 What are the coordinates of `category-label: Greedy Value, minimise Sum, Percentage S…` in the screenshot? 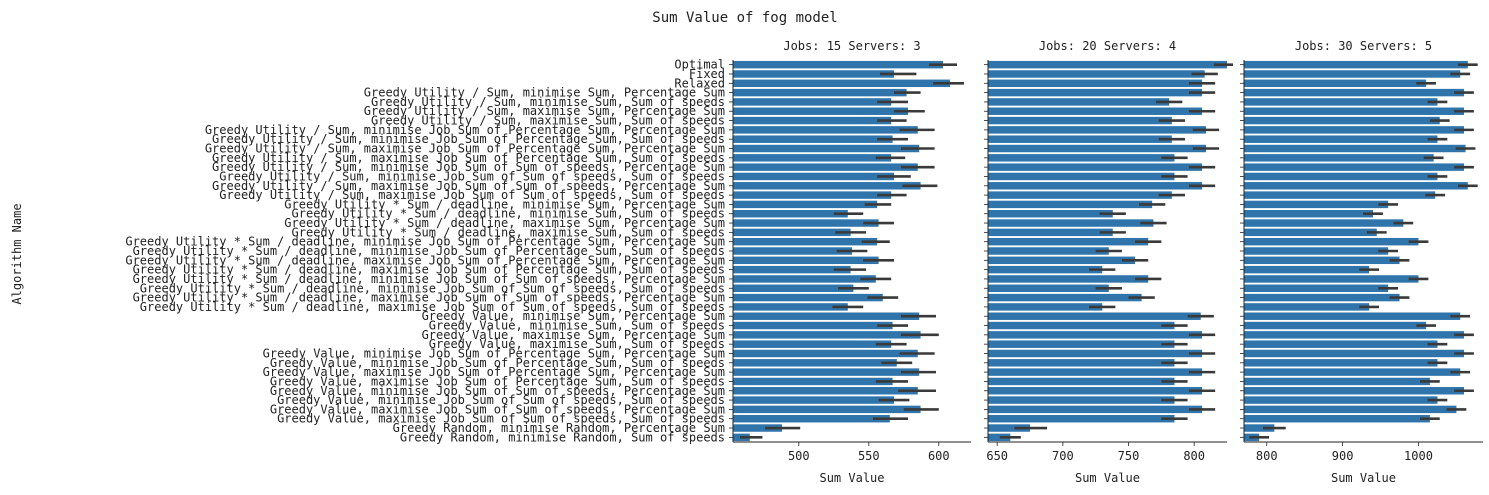 It's located at (573, 316).